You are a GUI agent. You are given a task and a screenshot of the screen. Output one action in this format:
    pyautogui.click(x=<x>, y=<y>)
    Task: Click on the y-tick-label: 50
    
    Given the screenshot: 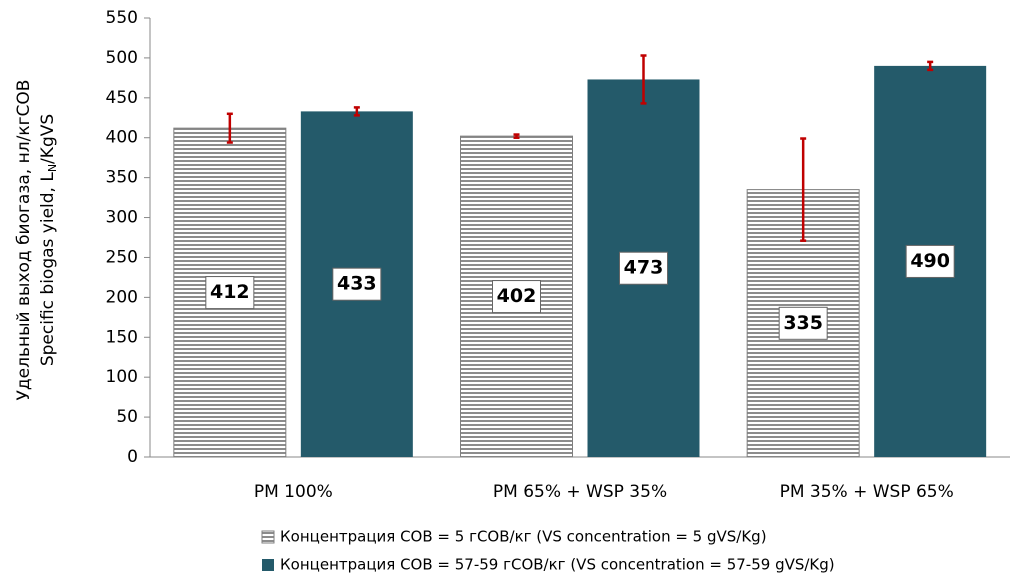 What is the action you would take?
    pyautogui.click(x=127, y=417)
    